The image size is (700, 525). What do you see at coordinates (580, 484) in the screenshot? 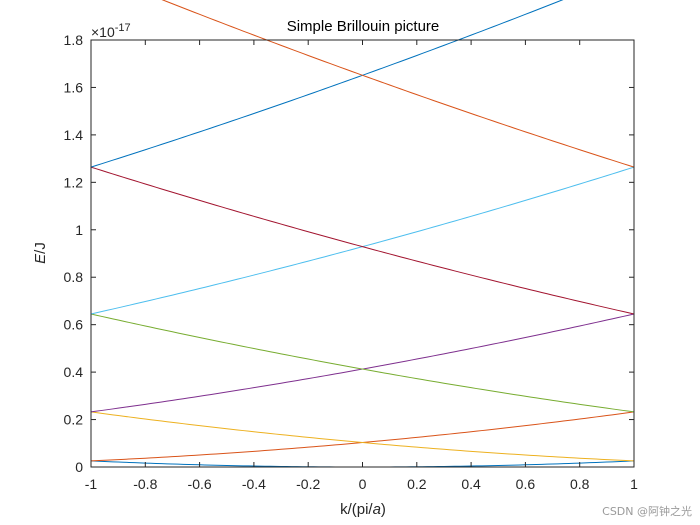
I see `x-tick-label: 0.8` at bounding box center [580, 484].